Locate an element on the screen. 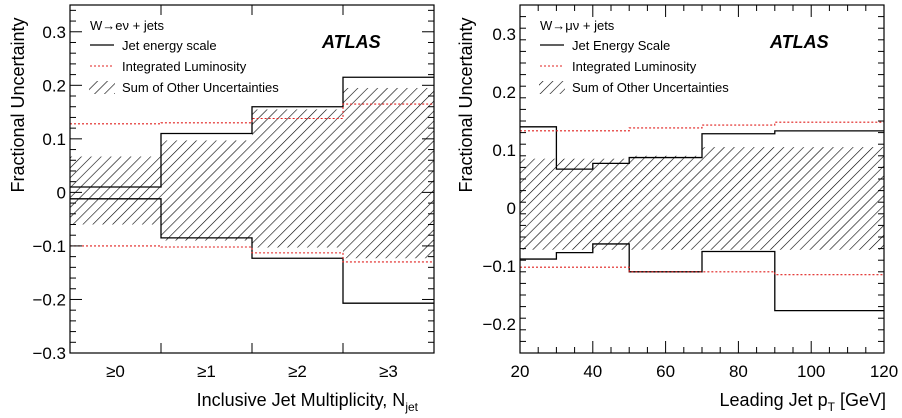  x-tick-label: 100 is located at coordinates (811, 371).